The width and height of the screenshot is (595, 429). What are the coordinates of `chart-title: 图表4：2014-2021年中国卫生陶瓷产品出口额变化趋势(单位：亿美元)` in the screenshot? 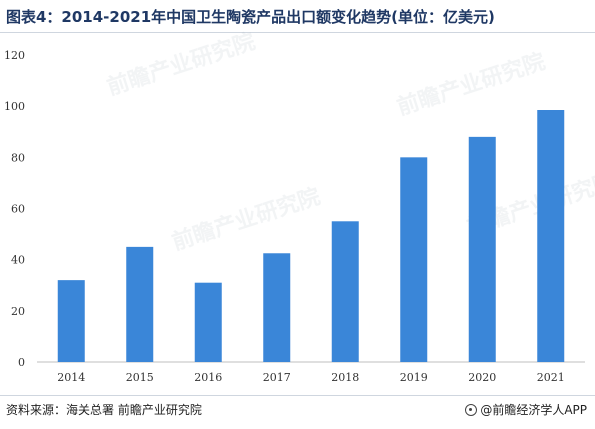 It's located at (250, 17).